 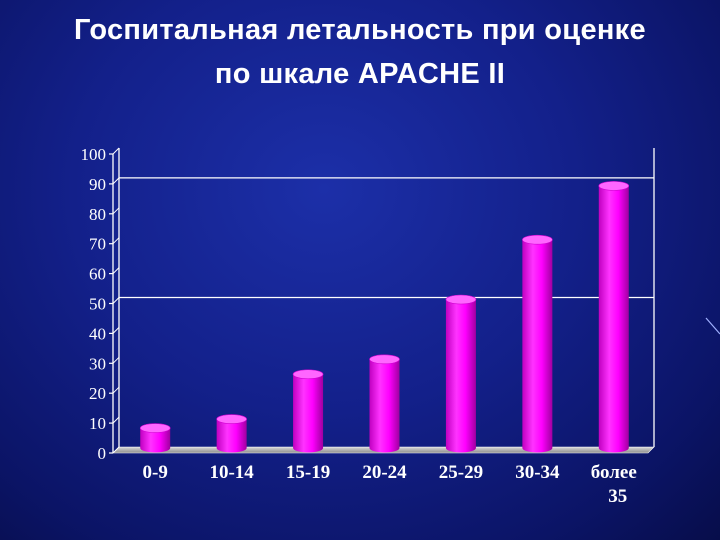 What do you see at coordinates (712, 326) in the screenshot?
I see `slide-corner-decoration` at bounding box center [712, 326].